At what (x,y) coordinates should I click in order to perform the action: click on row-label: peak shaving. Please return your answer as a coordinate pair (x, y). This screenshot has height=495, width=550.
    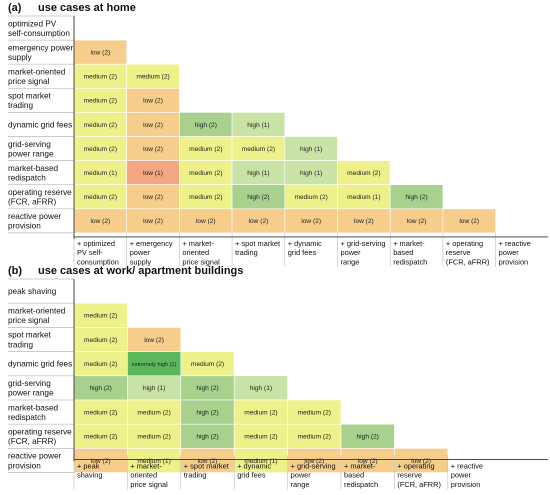
    Looking at the image, I should click on (32, 291).